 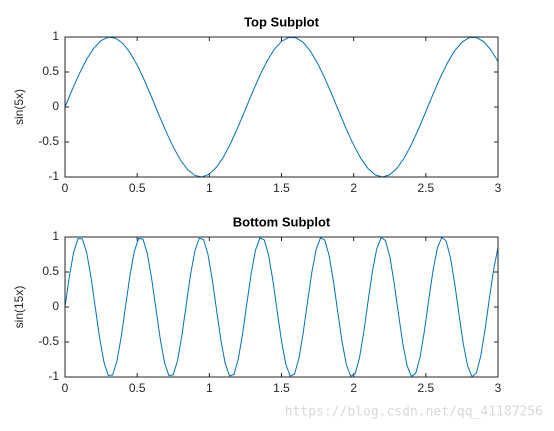 What do you see at coordinates (282, 221) in the screenshot?
I see `chart-title: Bottom Subplot` at bounding box center [282, 221].